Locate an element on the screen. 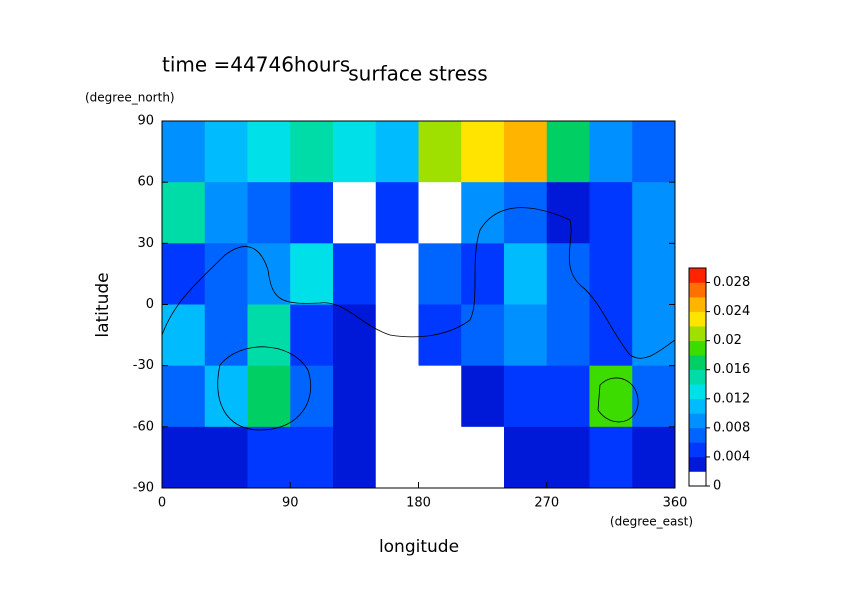 The image size is (842, 599). y-tick-label: 0 is located at coordinates (150, 304).